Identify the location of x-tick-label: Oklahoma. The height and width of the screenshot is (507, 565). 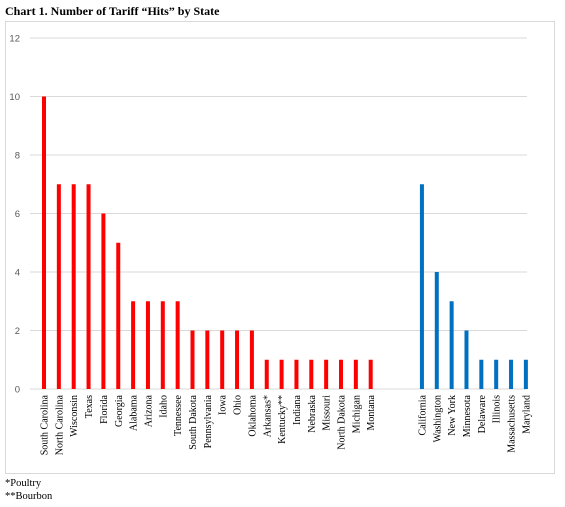
(252, 415).